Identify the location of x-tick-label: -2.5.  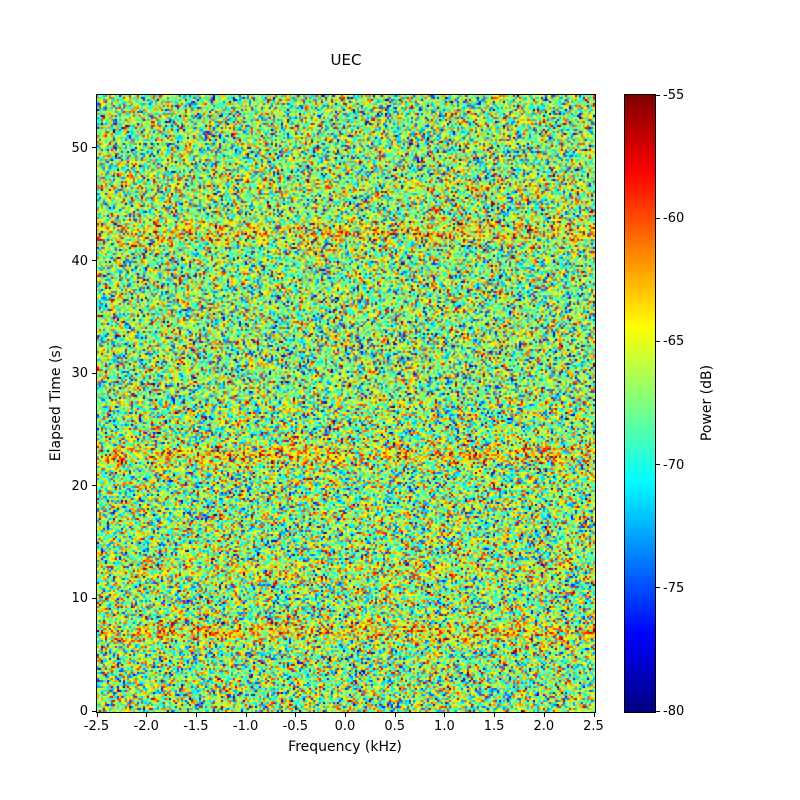
(96, 726).